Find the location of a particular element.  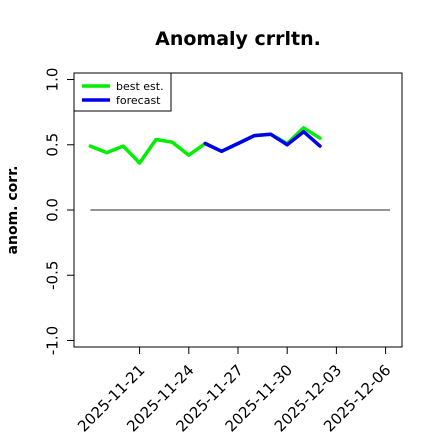

legend-box is located at coordinates (122, 92).